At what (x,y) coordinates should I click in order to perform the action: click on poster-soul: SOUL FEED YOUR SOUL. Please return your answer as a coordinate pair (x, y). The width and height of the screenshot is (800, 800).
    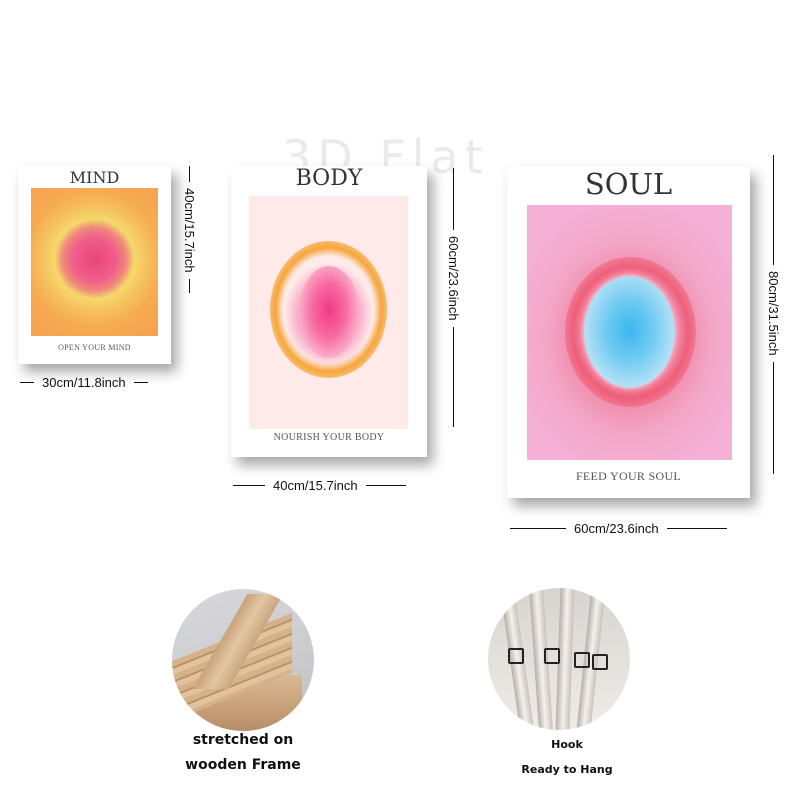
    Looking at the image, I should click on (628, 332).